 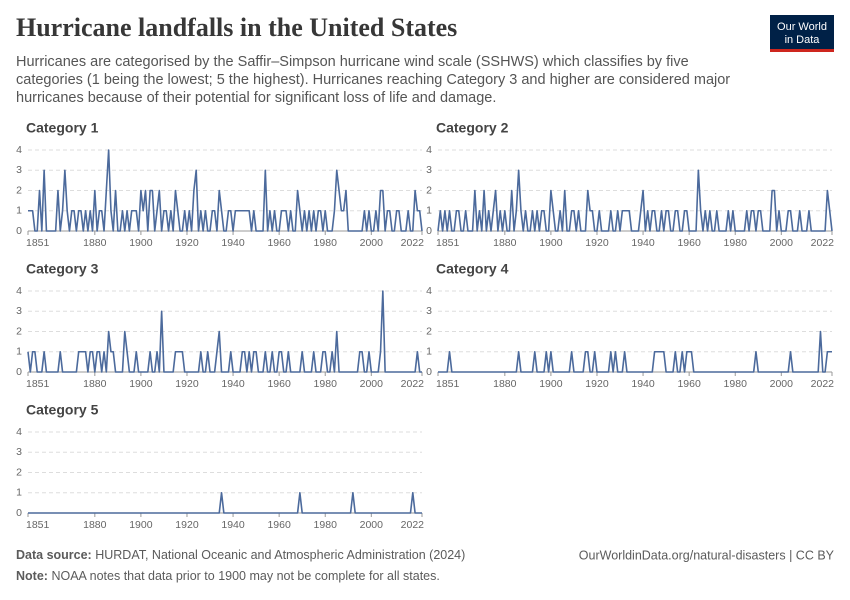 I want to click on logo-text: in Data, so click(x=803, y=40).